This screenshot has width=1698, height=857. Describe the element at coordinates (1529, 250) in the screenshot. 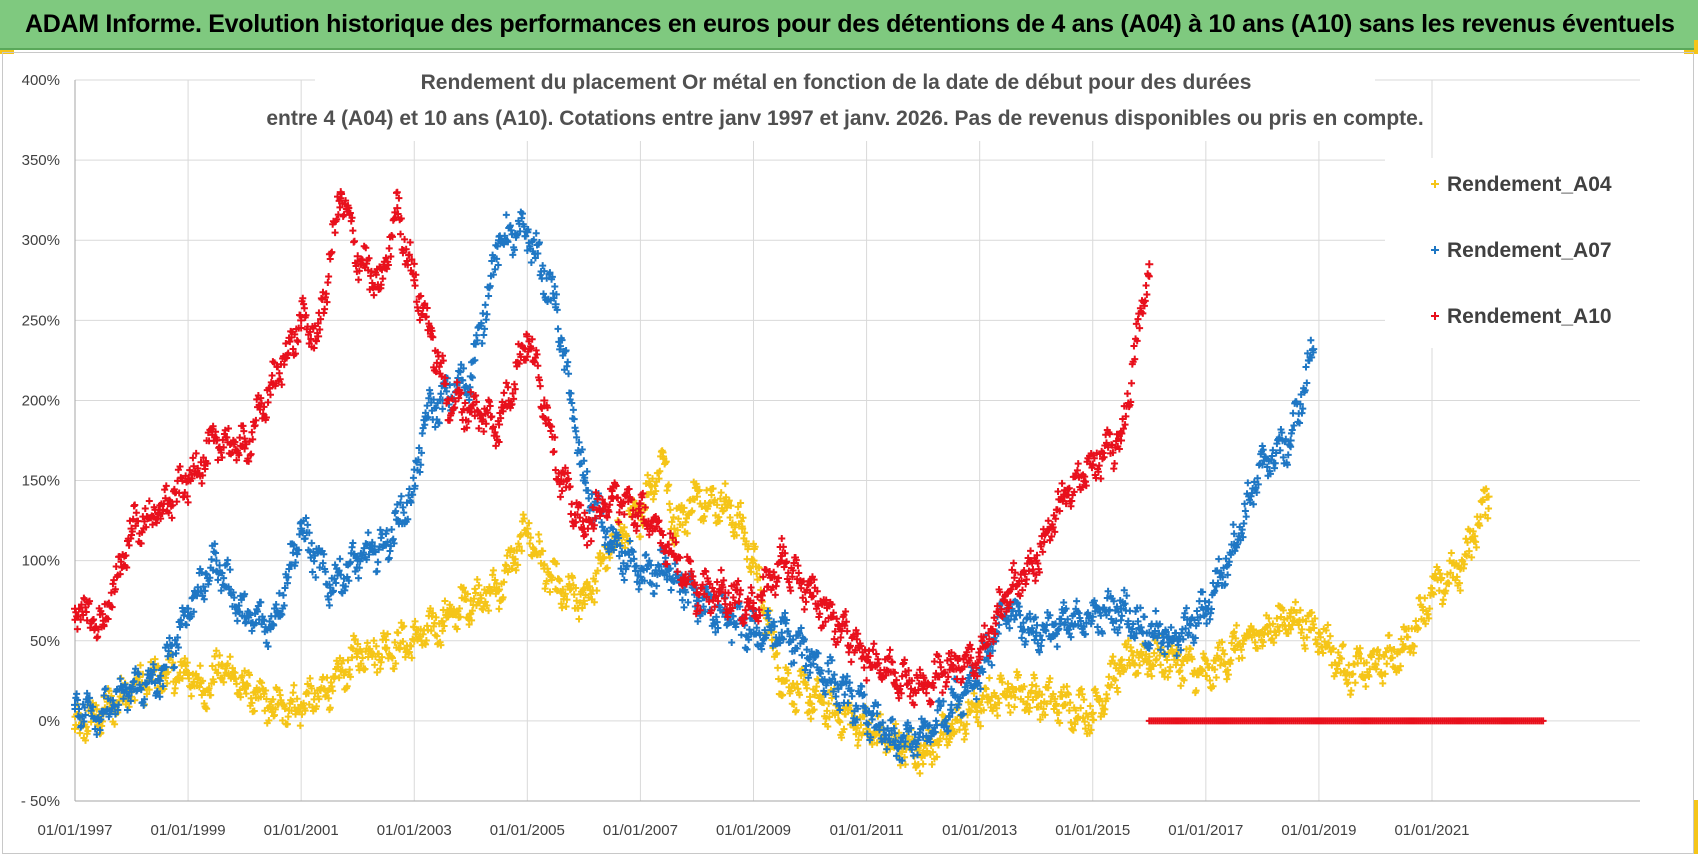

I see `legend-label: Rendement_A07` at that location.